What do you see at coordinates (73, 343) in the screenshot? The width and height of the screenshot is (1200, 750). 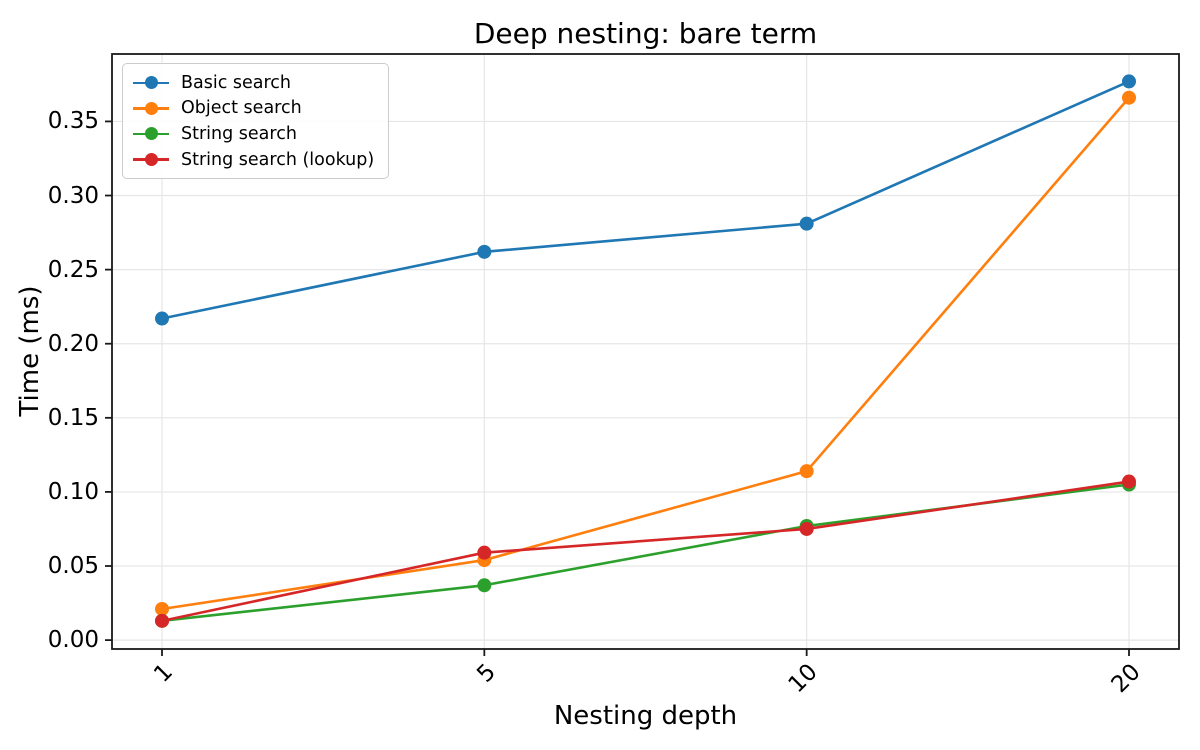 I see `y-tick-label: 0.20` at bounding box center [73, 343].